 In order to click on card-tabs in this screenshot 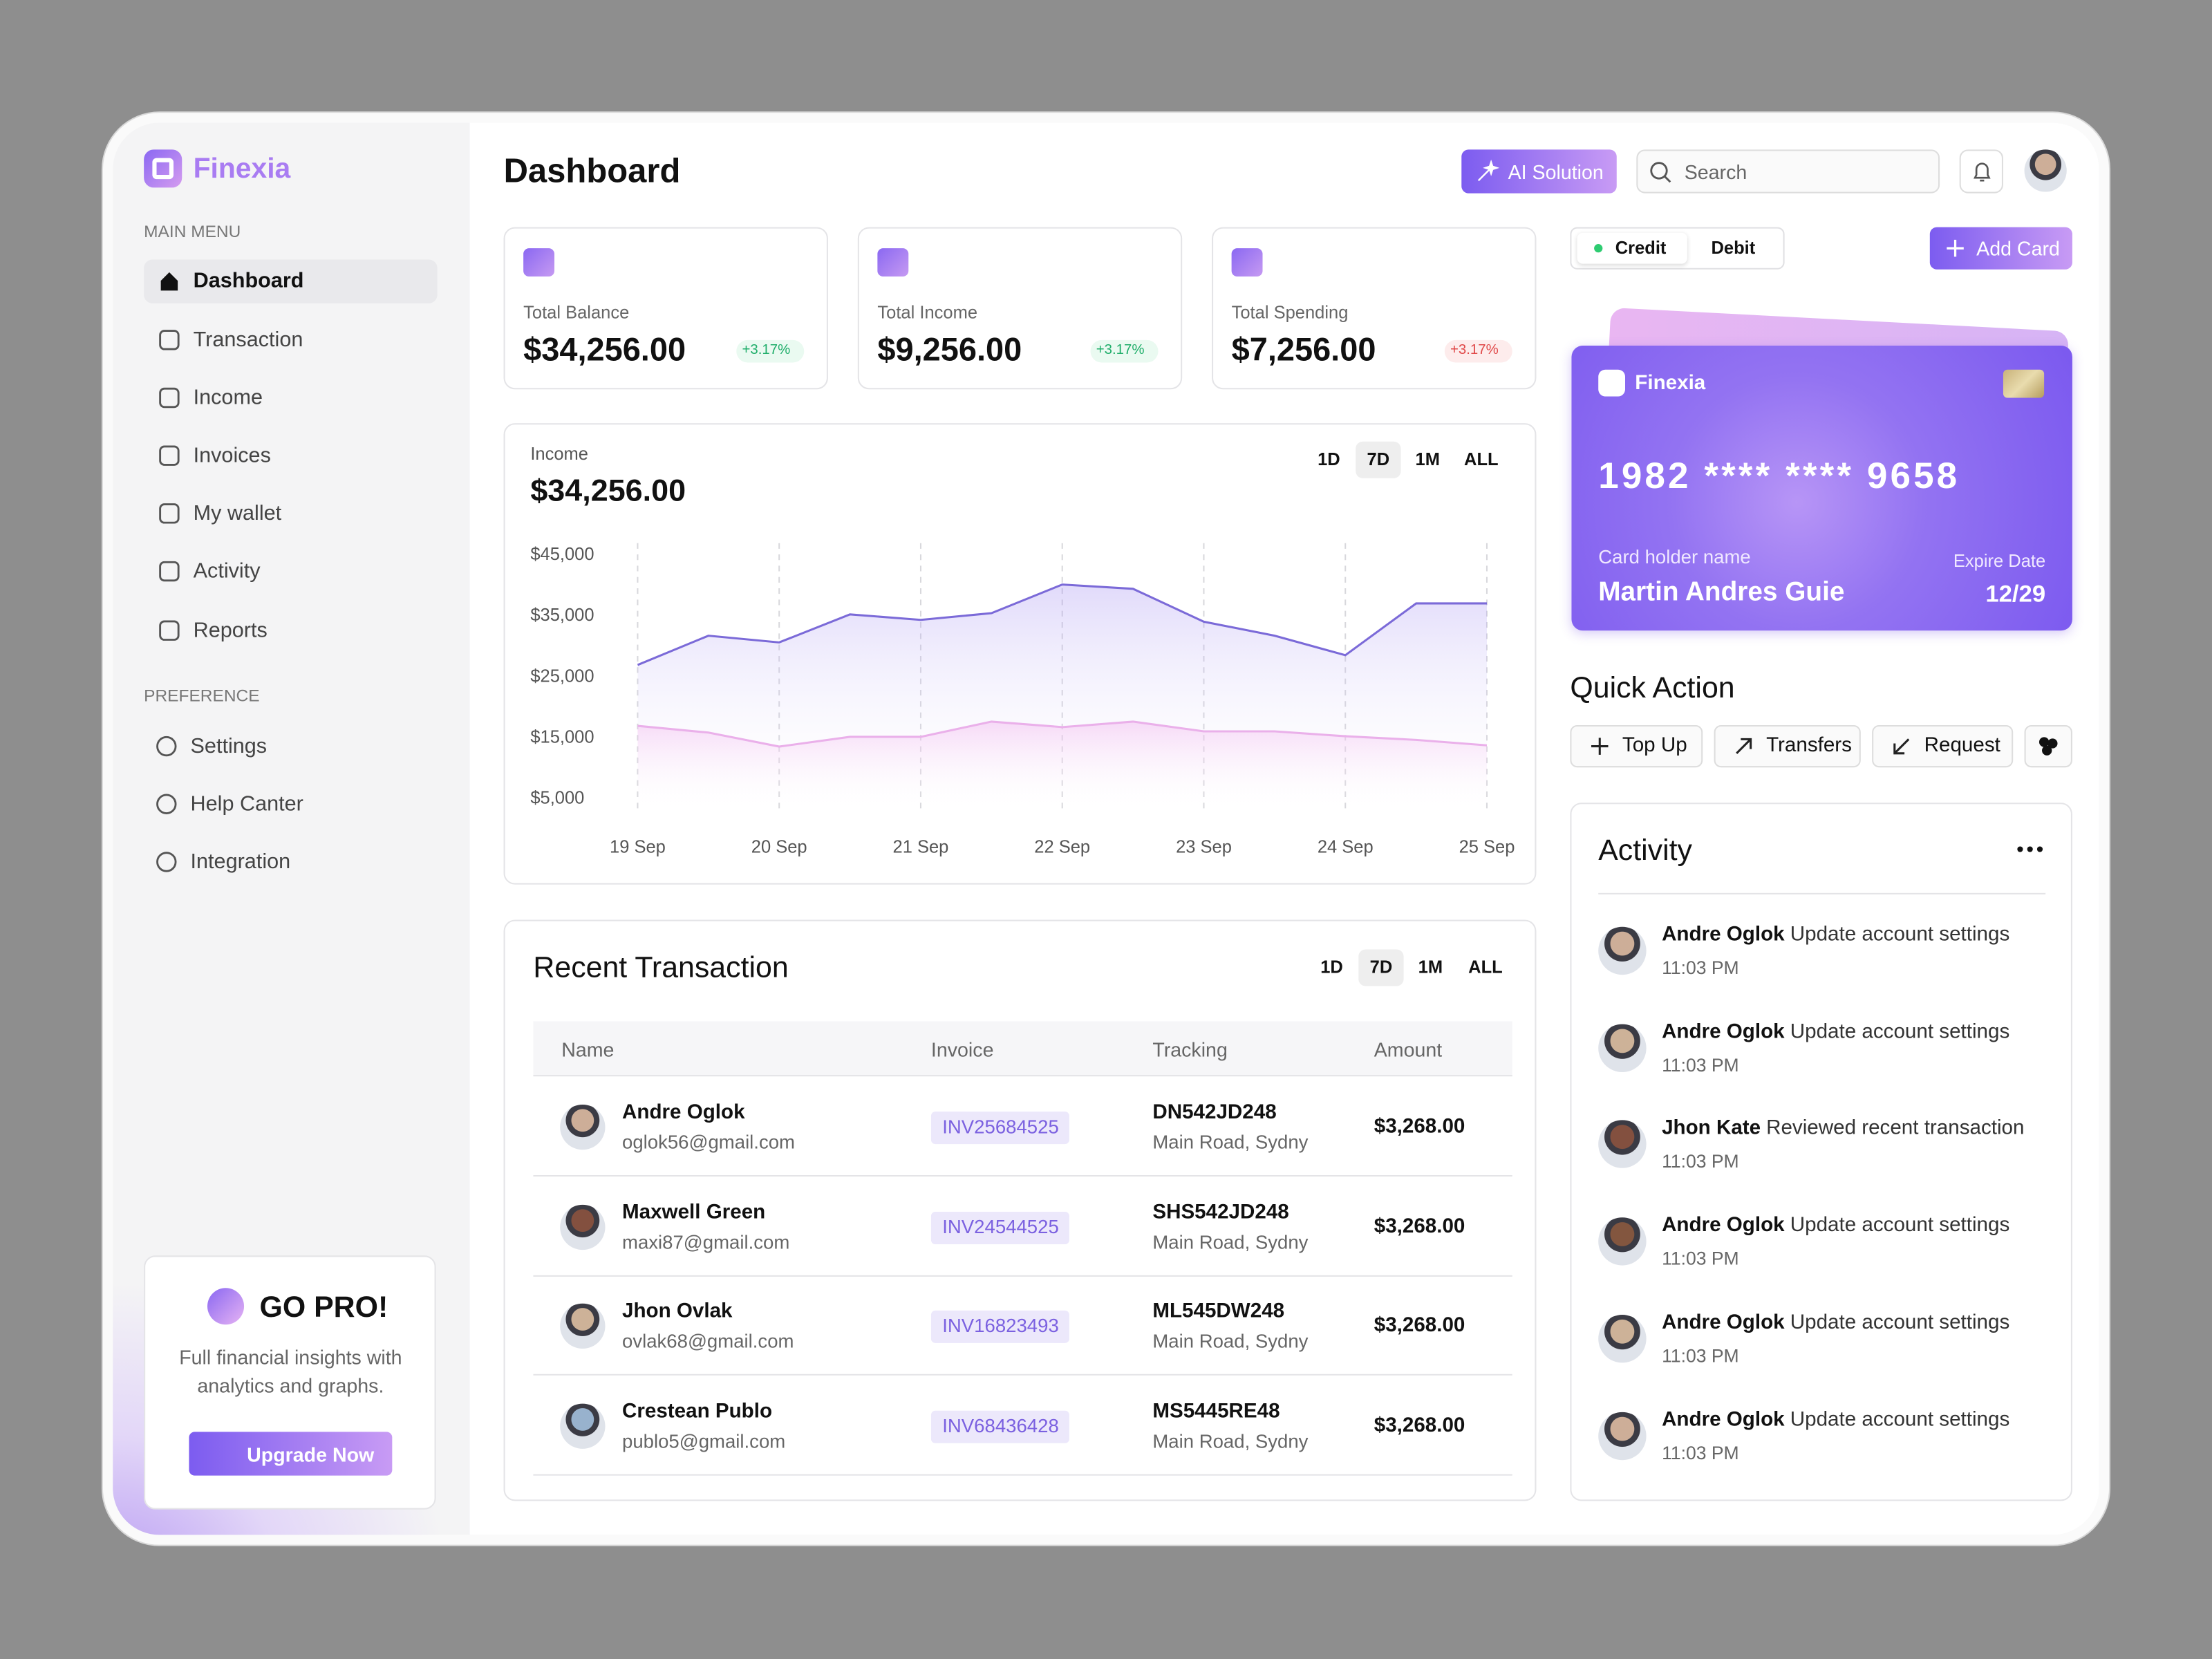, I will do `click(1677, 249)`.